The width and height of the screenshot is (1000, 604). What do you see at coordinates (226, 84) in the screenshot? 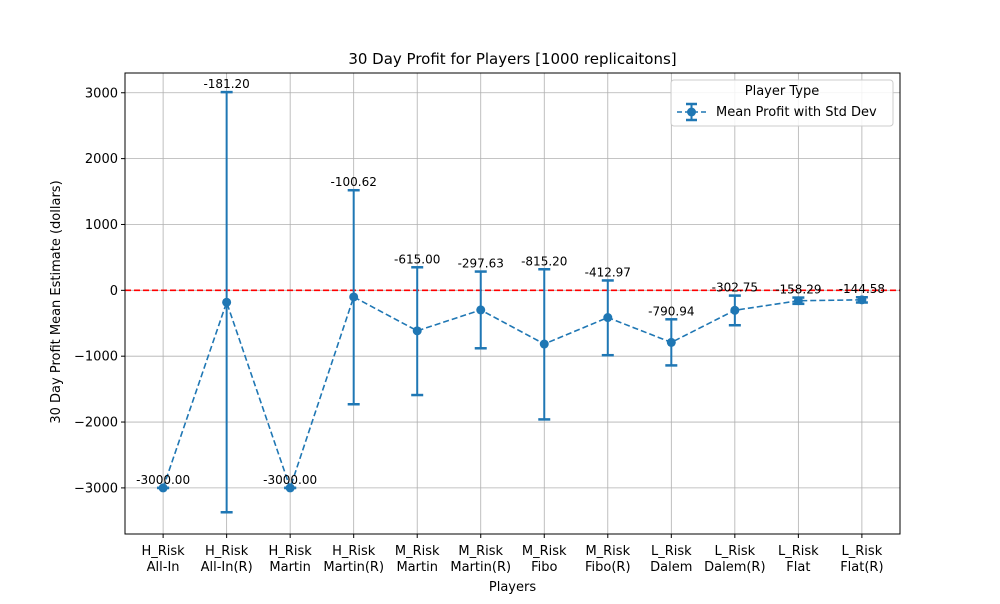
I see `data-value-label: -181.20` at bounding box center [226, 84].